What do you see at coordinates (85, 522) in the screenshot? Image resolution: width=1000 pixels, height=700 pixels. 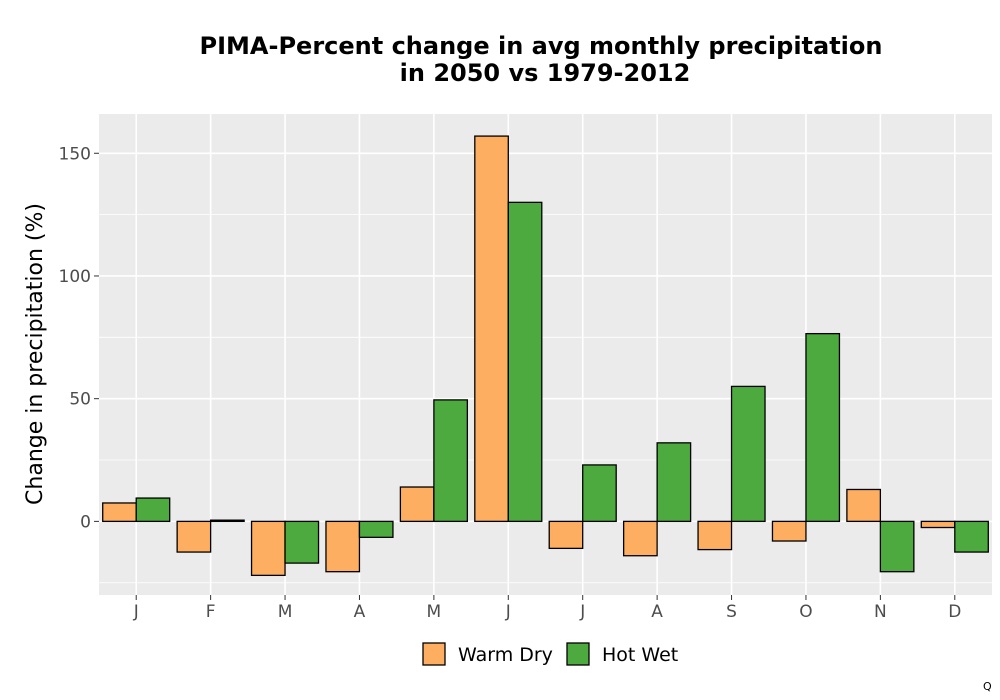 I see `y-tick-label: 0` at bounding box center [85, 522].